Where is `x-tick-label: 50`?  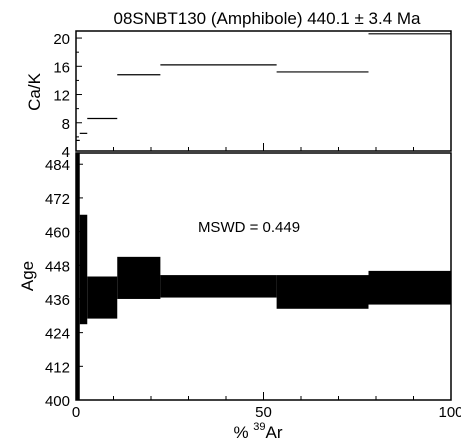 x-tick-label: 50 is located at coordinates (263, 412).